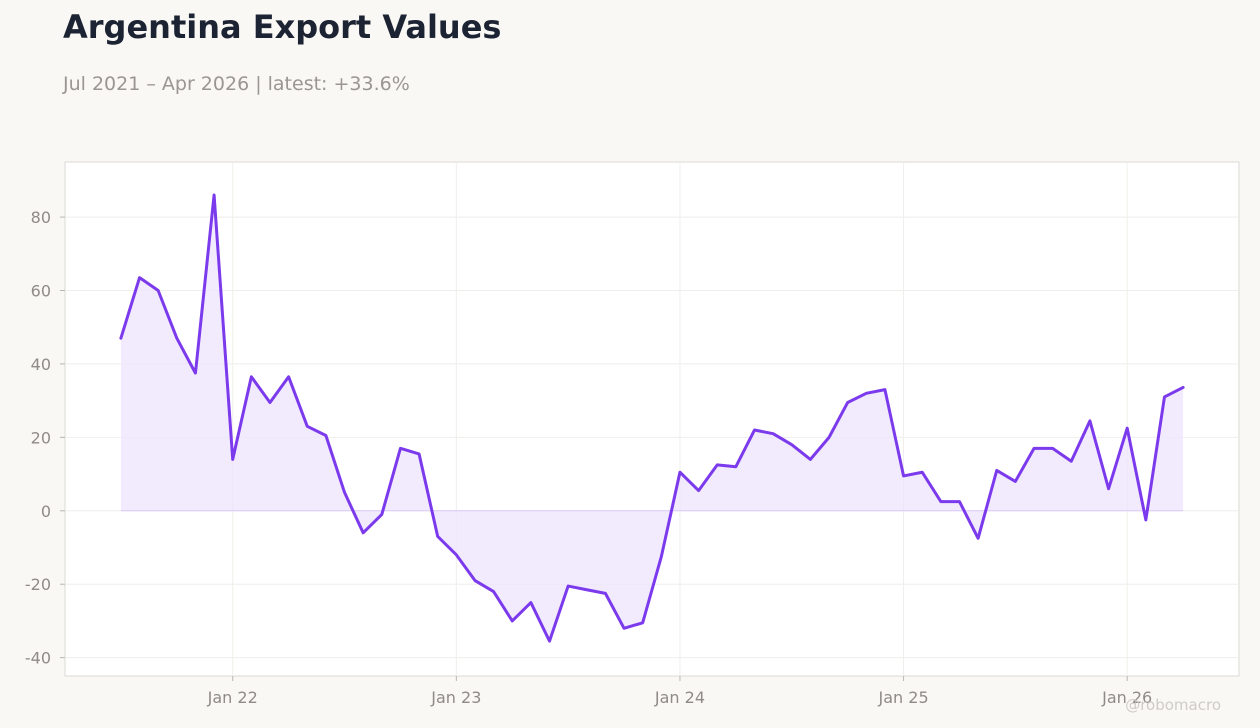  I want to click on x-tick-label: Jan 25, so click(903, 697).